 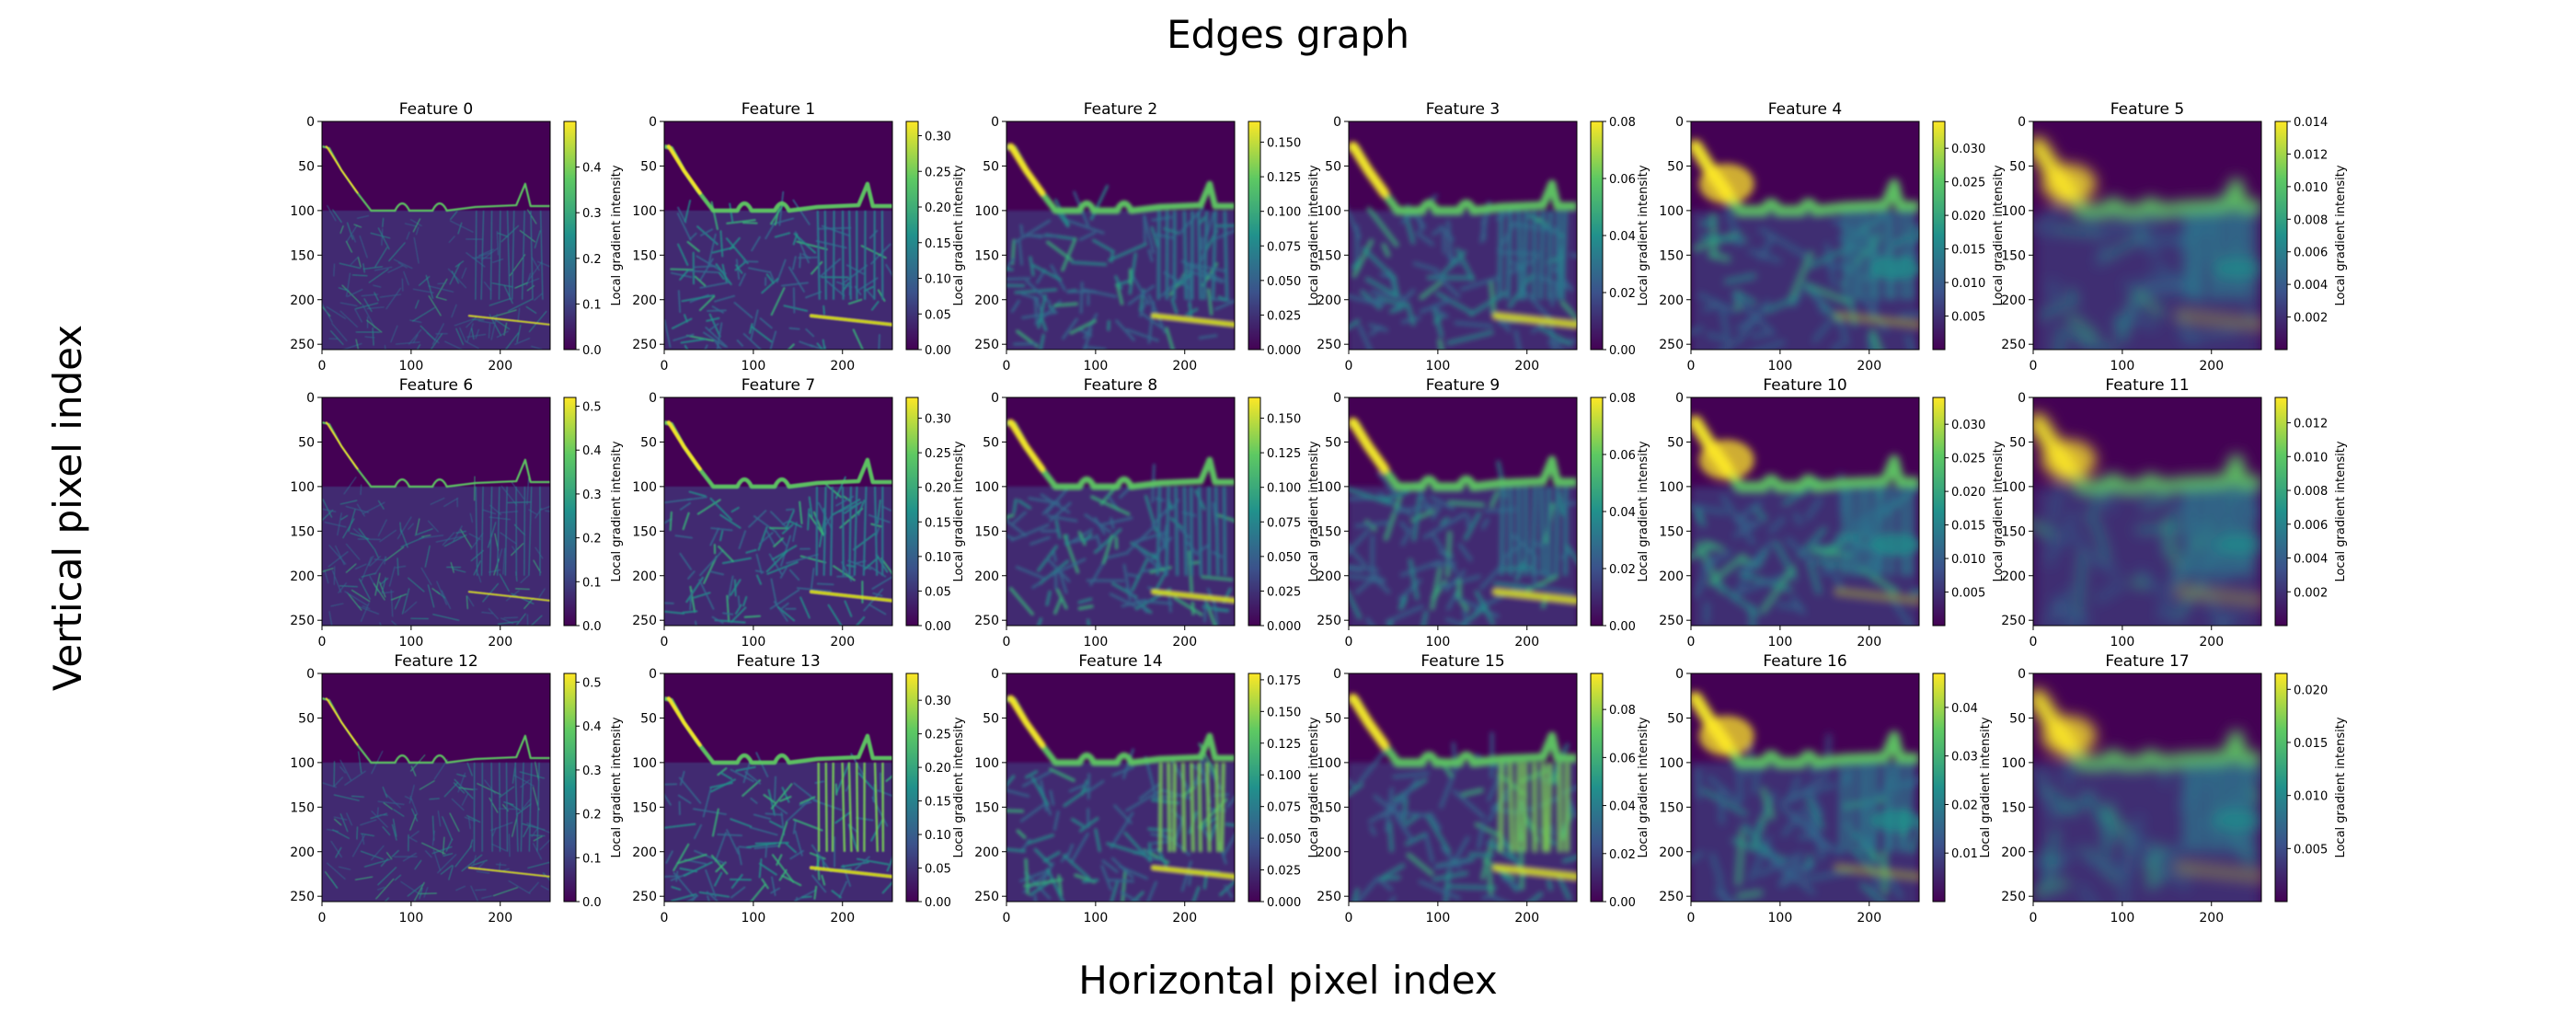 I want to click on colorbar-tick-label: 0.00, so click(x=938, y=627).